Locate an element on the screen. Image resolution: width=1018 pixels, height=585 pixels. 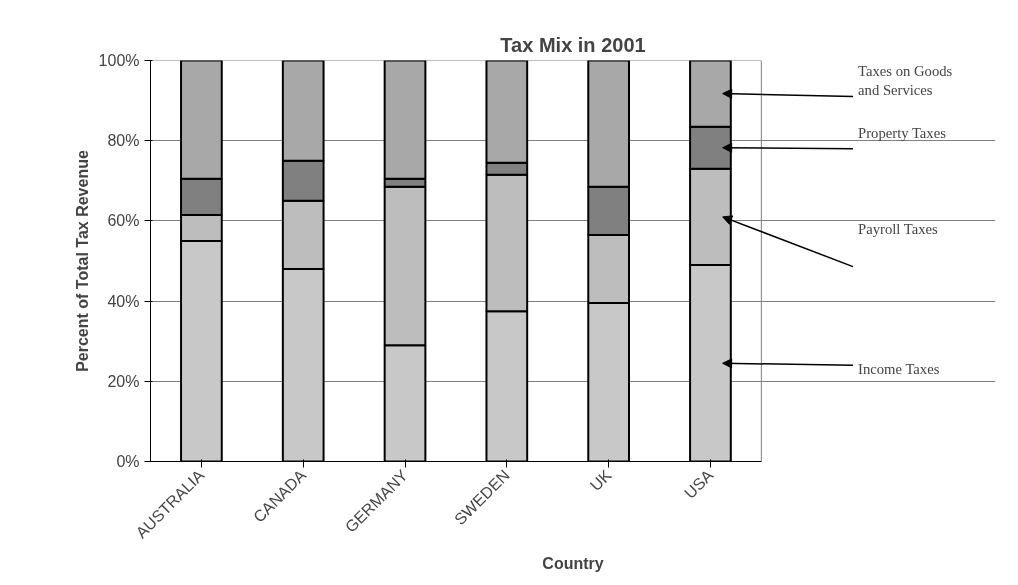
x-tick-label: USA is located at coordinates (699, 484).